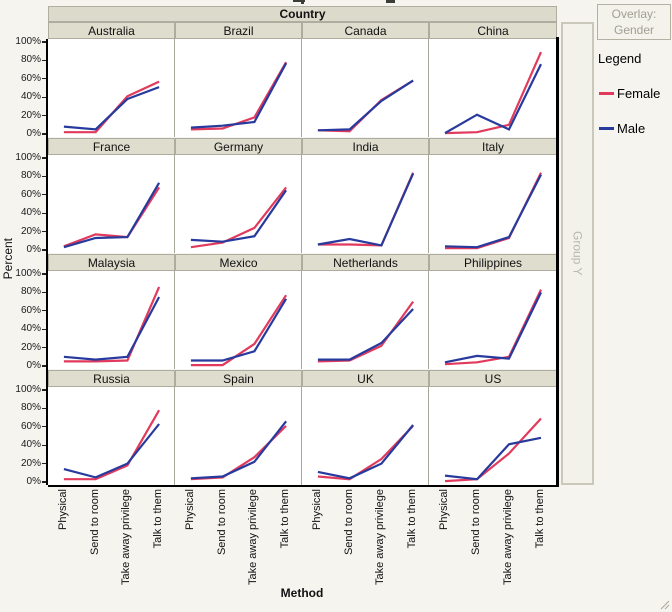 The image size is (672, 612). I want to click on panel-chart-mexico, so click(239, 330).